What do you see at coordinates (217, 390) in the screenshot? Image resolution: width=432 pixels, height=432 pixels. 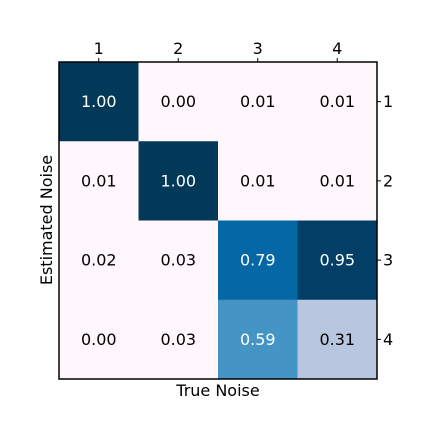 I see `x-axis-label: True Noise` at bounding box center [217, 390].